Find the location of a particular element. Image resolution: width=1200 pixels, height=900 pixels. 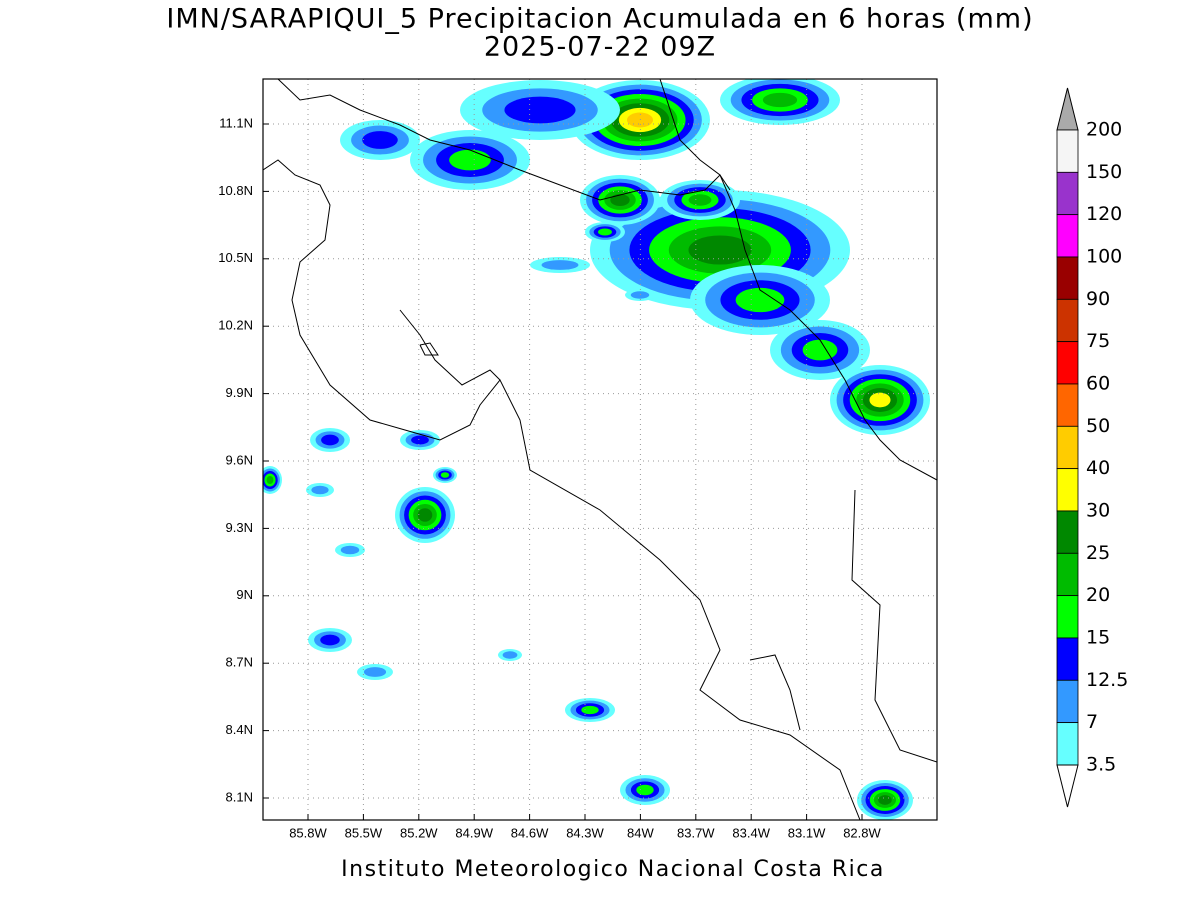

colorbar-label: 40 is located at coordinates (1098, 468).